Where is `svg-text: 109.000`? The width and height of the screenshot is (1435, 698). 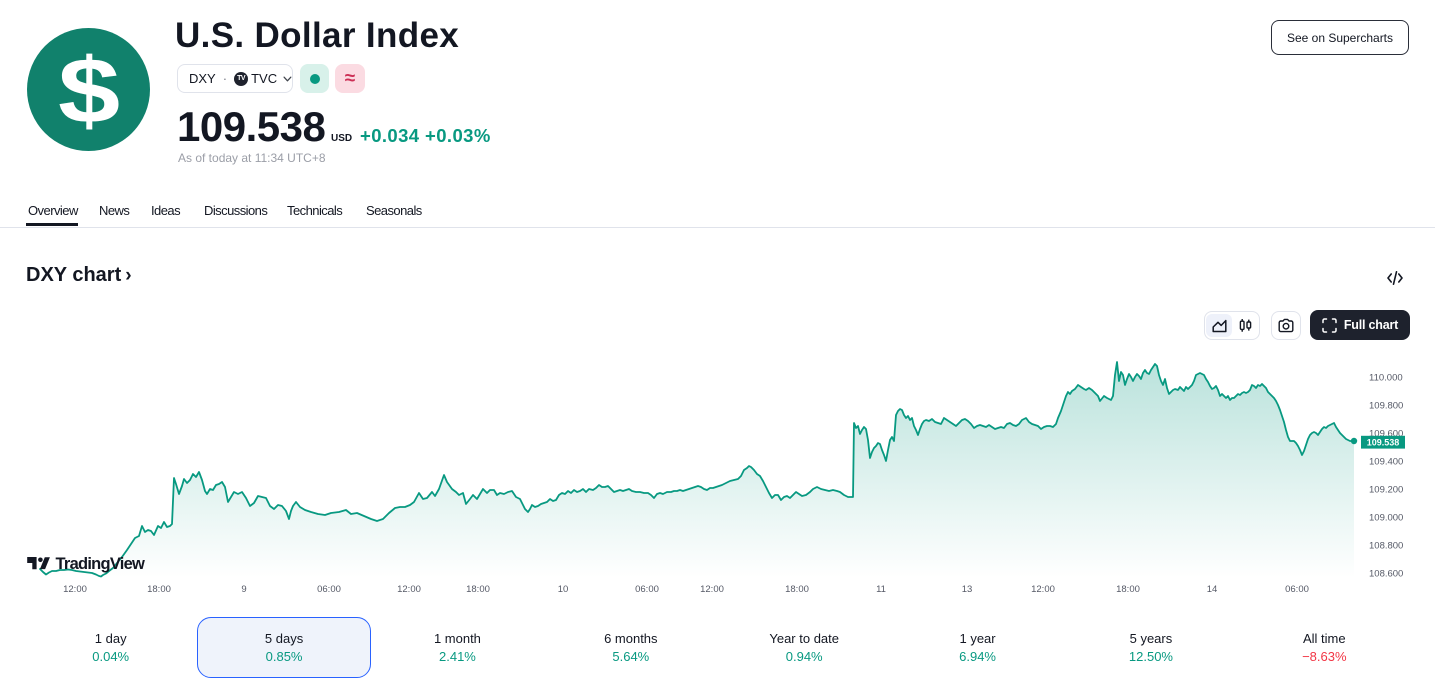 svg-text: 109.000 is located at coordinates (1386, 518).